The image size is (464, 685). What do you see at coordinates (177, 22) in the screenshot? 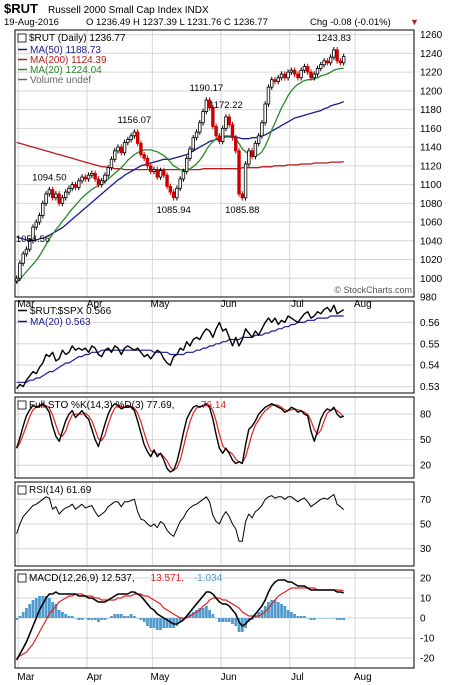
I see `ohlc-values: O 1236.49 H 1237.39 L 1231.76 C 1236.77` at bounding box center [177, 22].